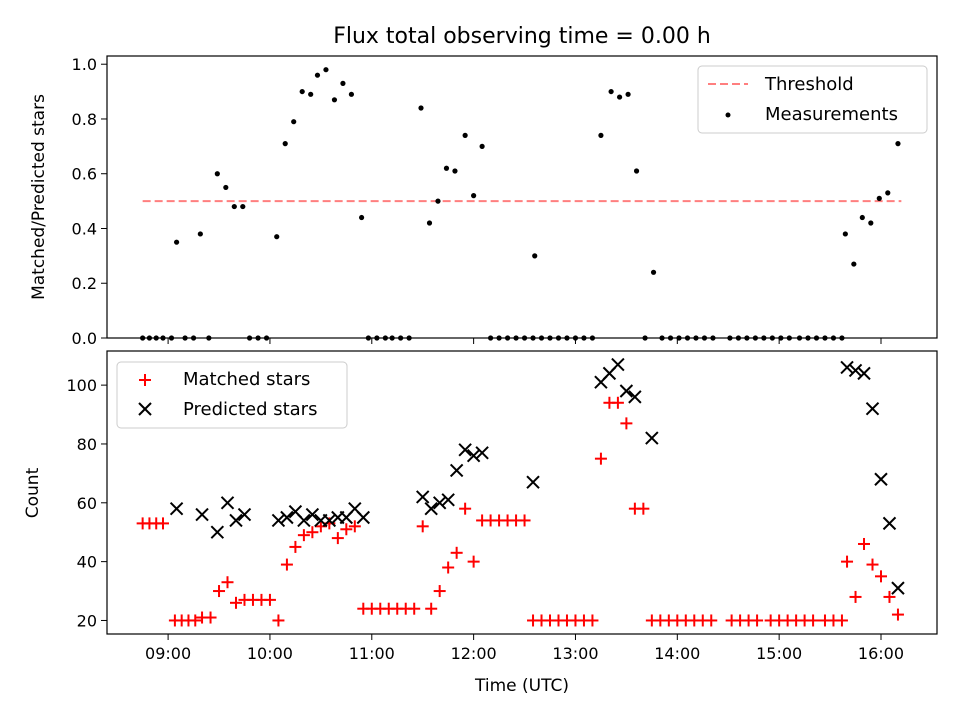 The width and height of the screenshot is (960, 720). Describe the element at coordinates (372, 653) in the screenshot. I see `x-tick-label: 11:00` at that location.